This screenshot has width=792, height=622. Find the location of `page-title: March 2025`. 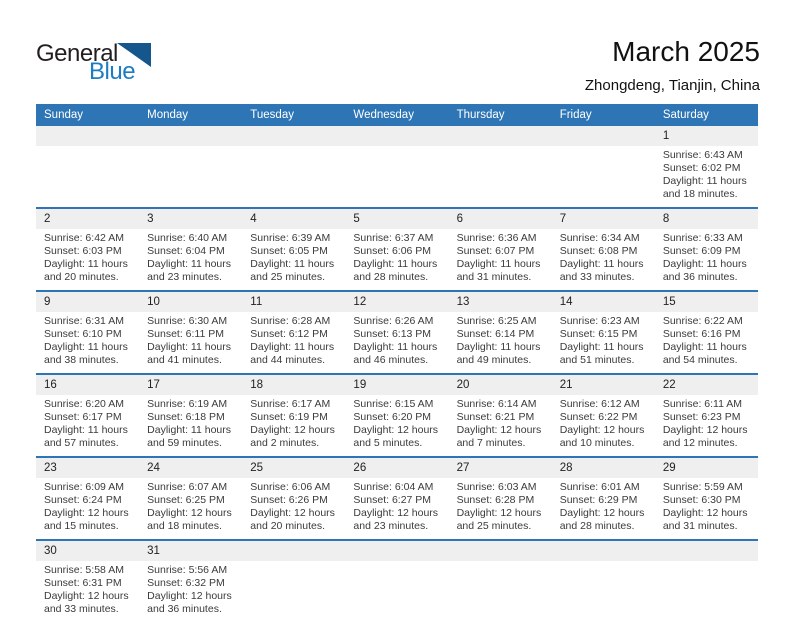

page-title: March 2025 is located at coordinates (686, 51).